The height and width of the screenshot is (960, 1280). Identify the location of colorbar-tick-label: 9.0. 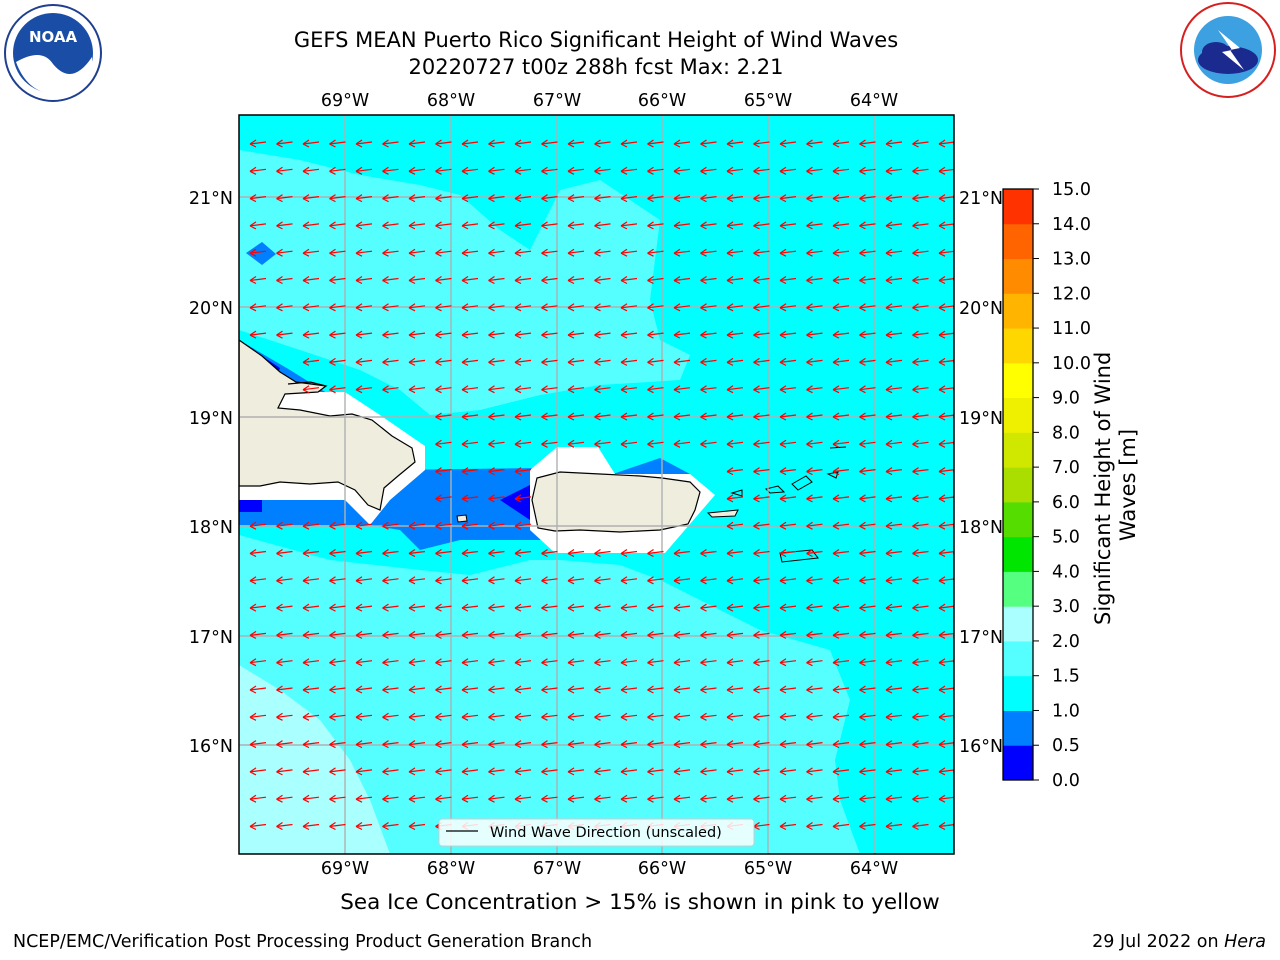
(1066, 399).